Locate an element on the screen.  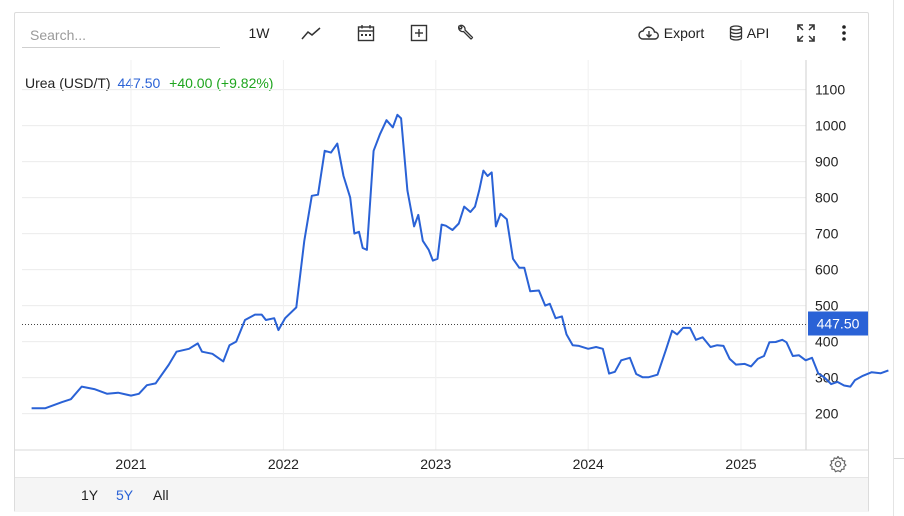
range-button-1y: 1Y is located at coordinates (90, 495).